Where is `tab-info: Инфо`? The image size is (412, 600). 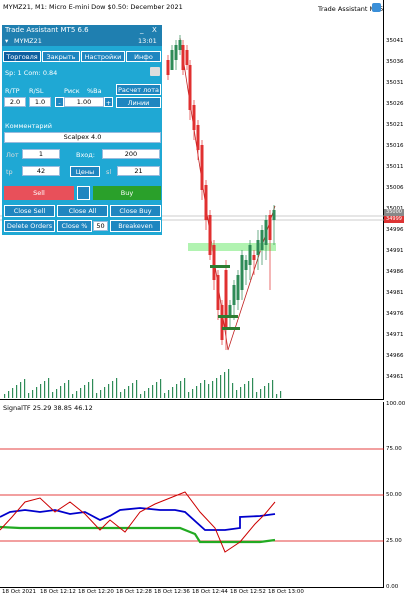 tab-info: Инфо is located at coordinates (143, 56).